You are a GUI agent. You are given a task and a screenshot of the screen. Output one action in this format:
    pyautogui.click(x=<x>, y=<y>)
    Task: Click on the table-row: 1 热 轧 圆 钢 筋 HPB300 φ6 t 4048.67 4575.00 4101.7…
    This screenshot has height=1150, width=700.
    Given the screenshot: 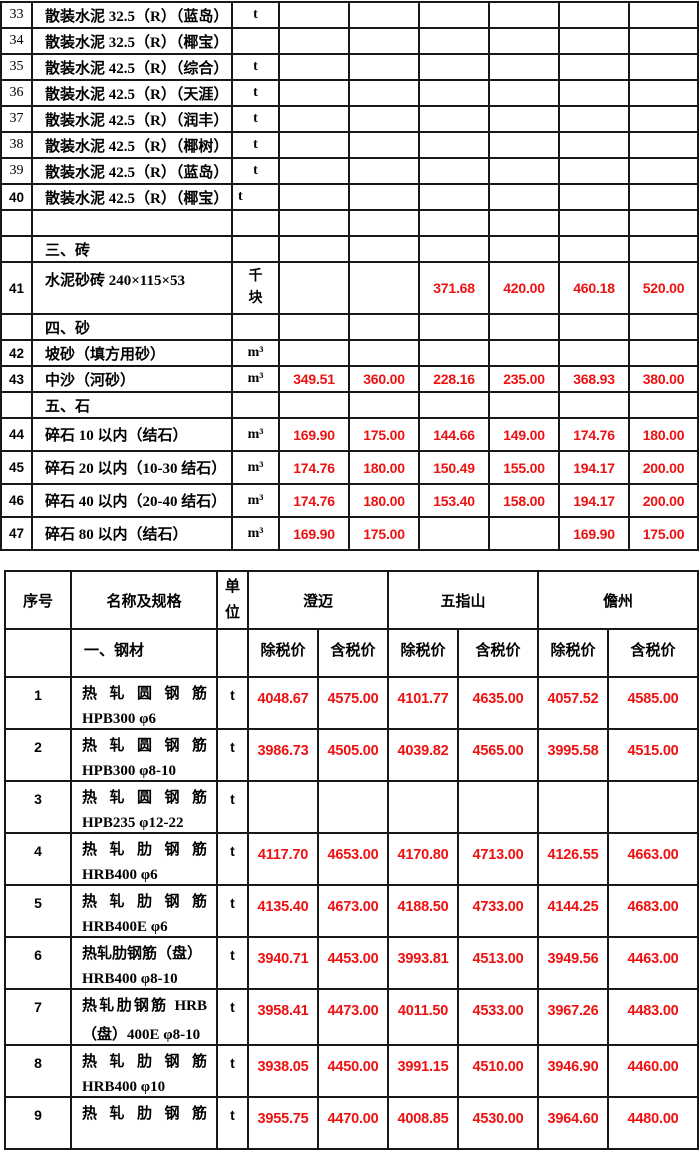 What is the action you would take?
    pyautogui.click(x=352, y=703)
    